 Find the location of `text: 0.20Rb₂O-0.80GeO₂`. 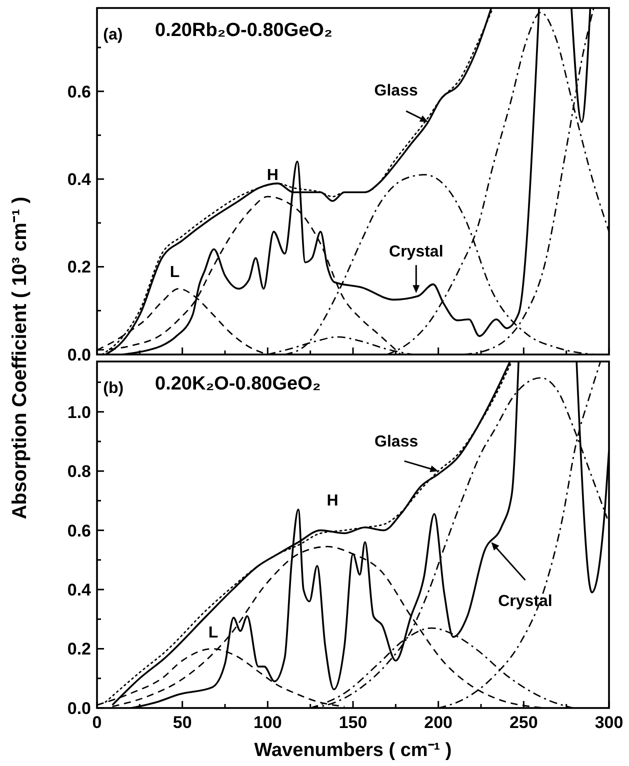

text: 0.20Rb₂O-0.80GeO₂ is located at coordinates (243, 30).